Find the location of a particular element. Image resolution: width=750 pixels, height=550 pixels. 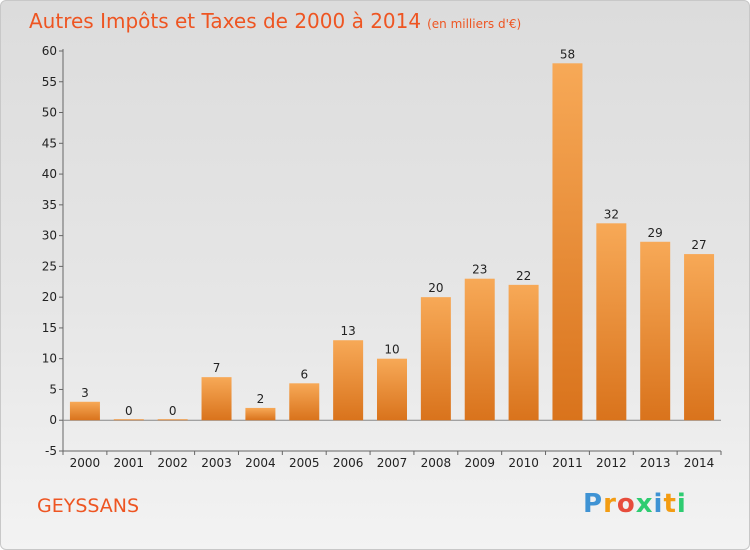

y-tick-label: 15 is located at coordinates (49, 328).